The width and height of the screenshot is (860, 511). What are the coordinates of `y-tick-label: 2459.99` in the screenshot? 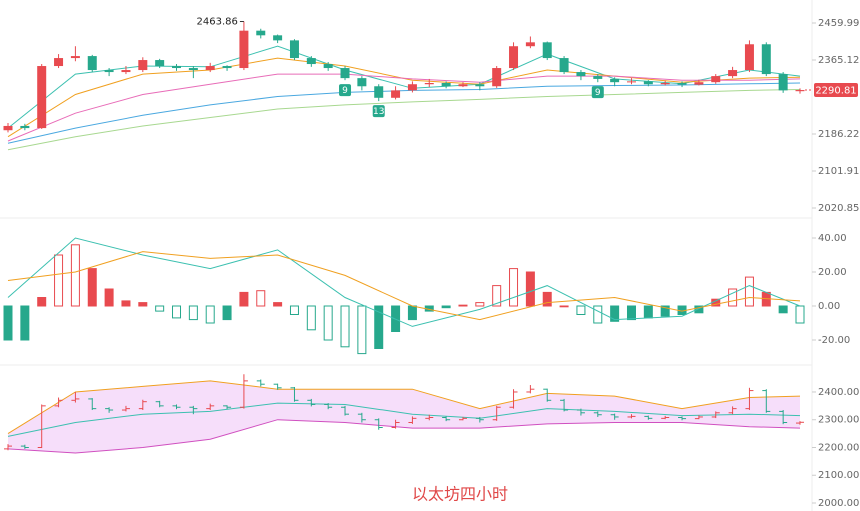 It's located at (838, 23).